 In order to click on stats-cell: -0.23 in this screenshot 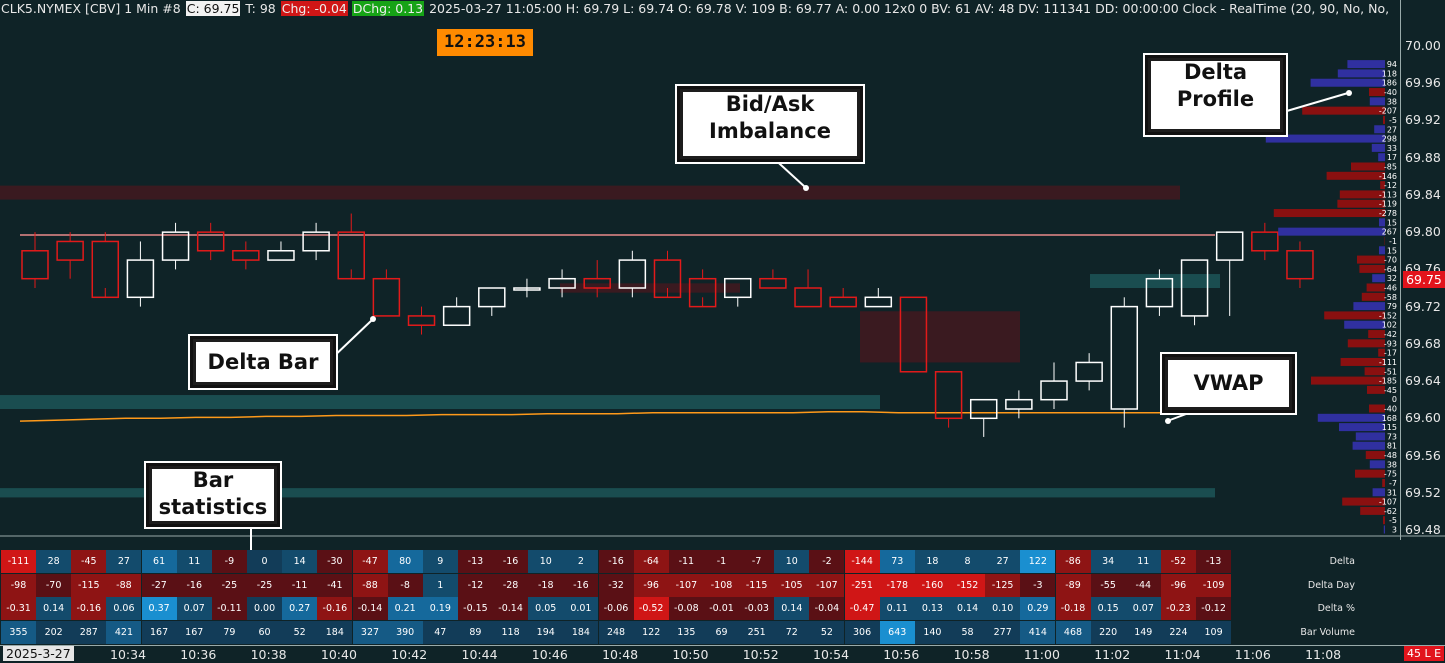, I will do `click(1178, 608)`.